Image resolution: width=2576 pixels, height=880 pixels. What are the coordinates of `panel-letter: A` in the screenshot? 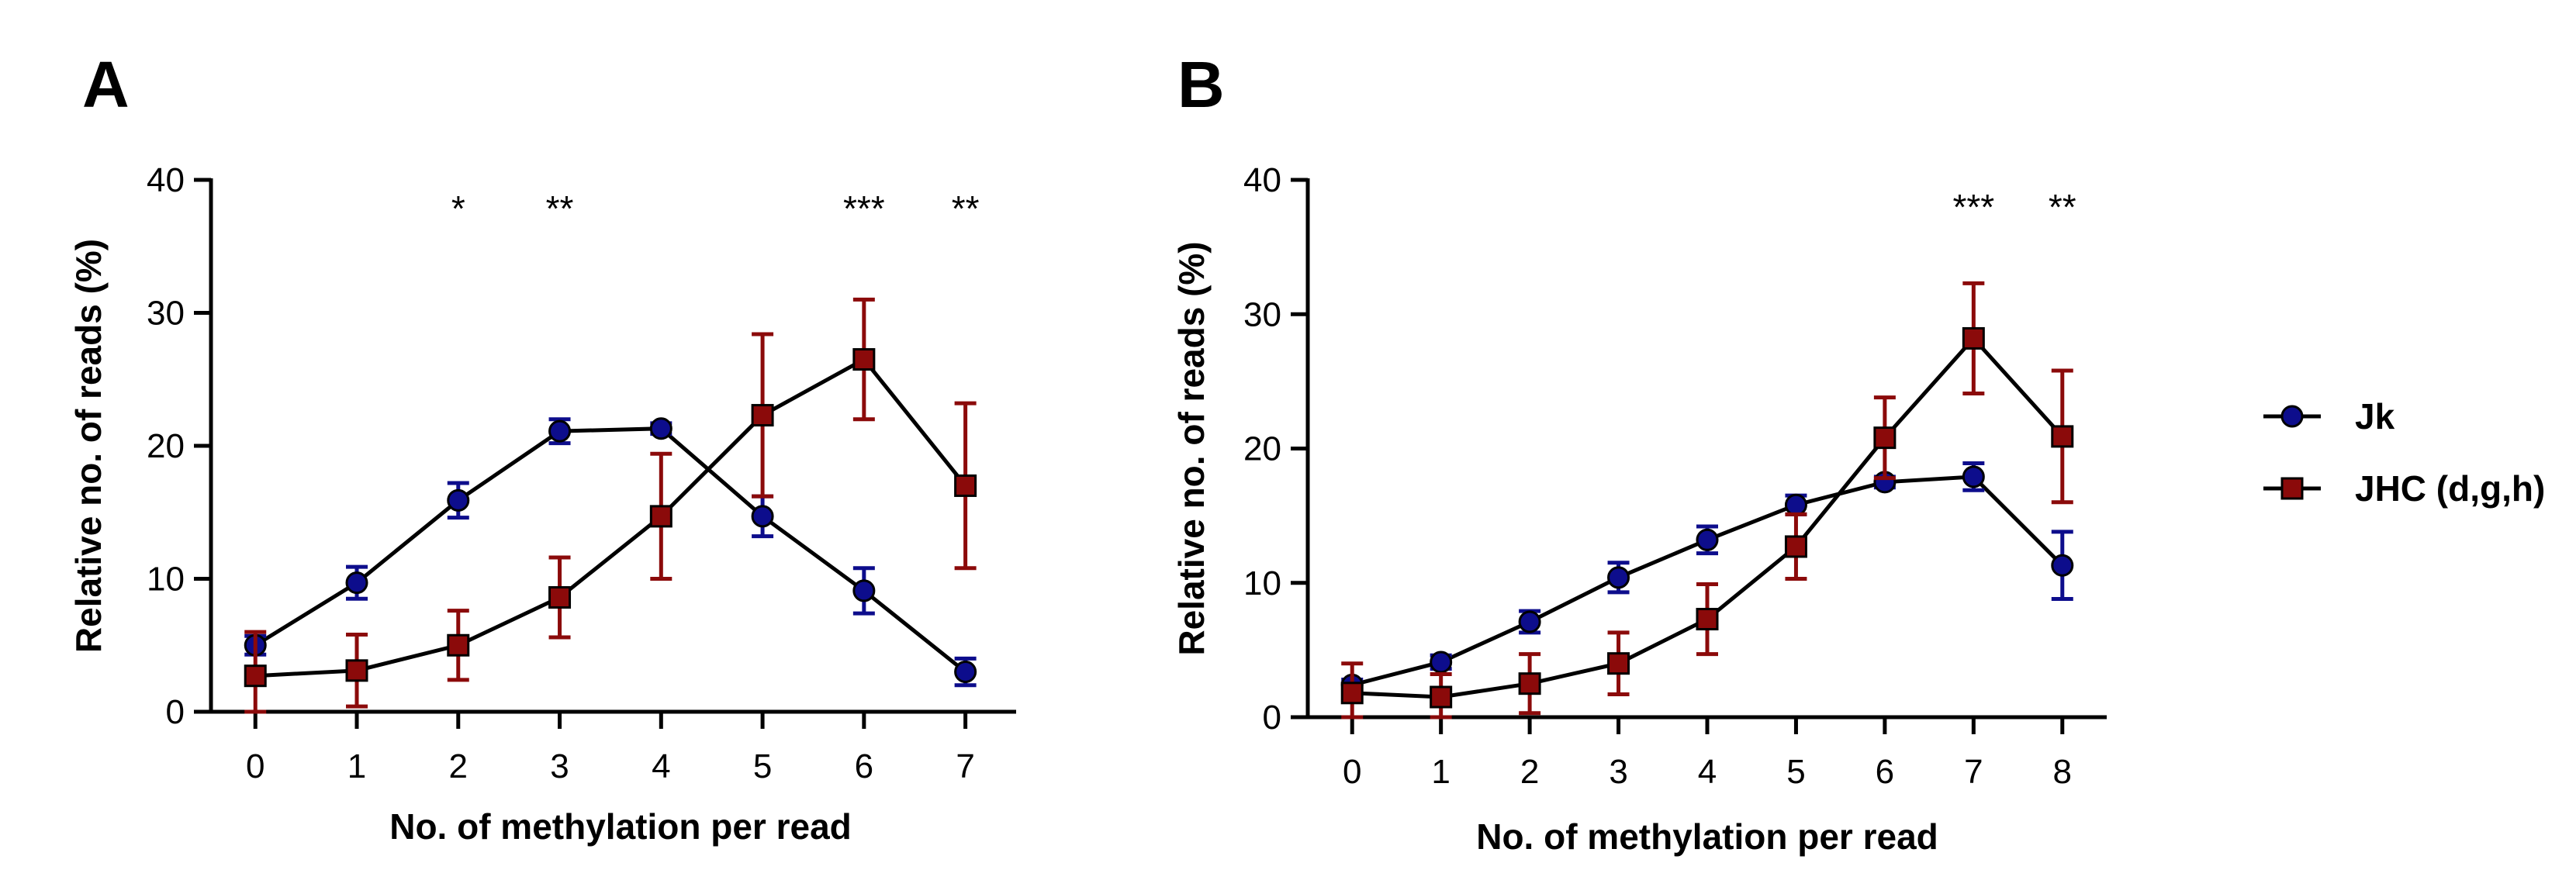 It's located at (106, 84).